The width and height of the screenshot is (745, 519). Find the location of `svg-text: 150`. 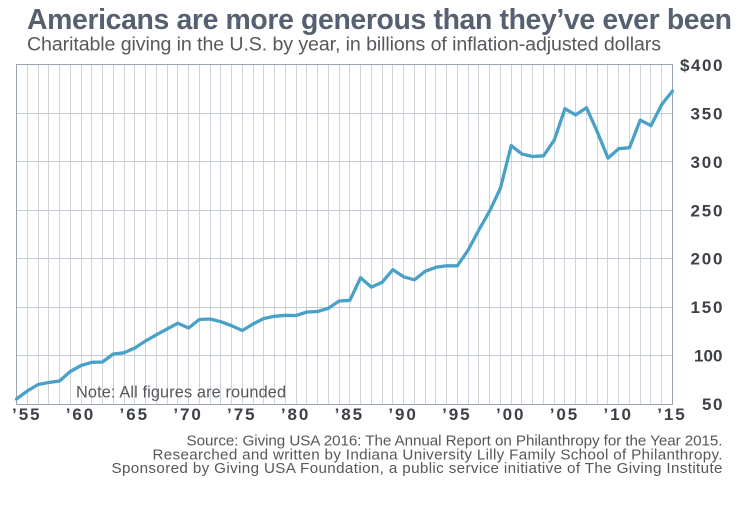

svg-text: 150 is located at coordinates (707, 307).